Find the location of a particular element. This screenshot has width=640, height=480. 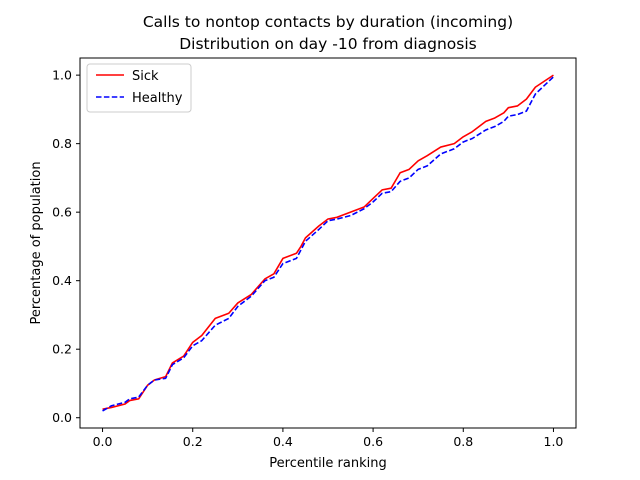

x-axis-label: Percentile ranking is located at coordinates (327, 463).